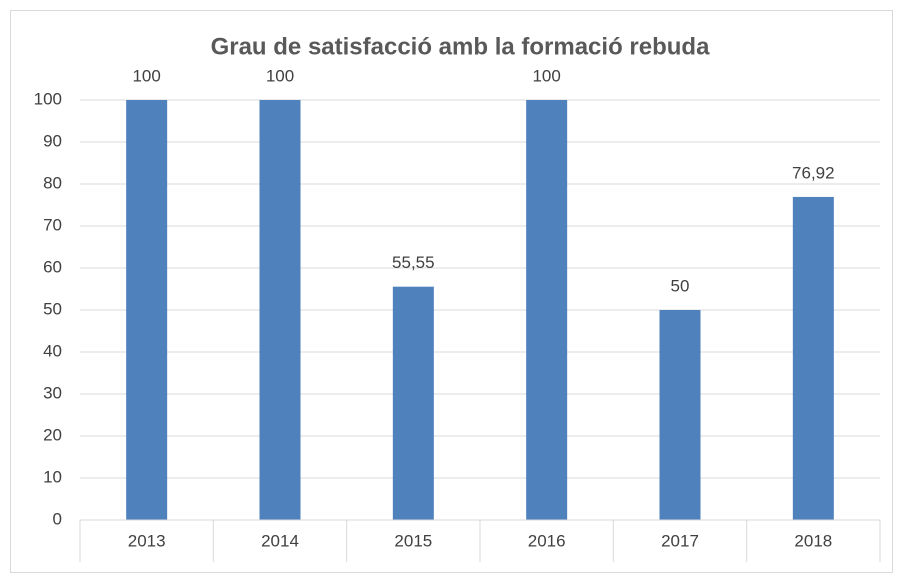 The width and height of the screenshot is (897, 576). What do you see at coordinates (52, 266) in the screenshot?
I see `y-tick-label: 60` at bounding box center [52, 266].